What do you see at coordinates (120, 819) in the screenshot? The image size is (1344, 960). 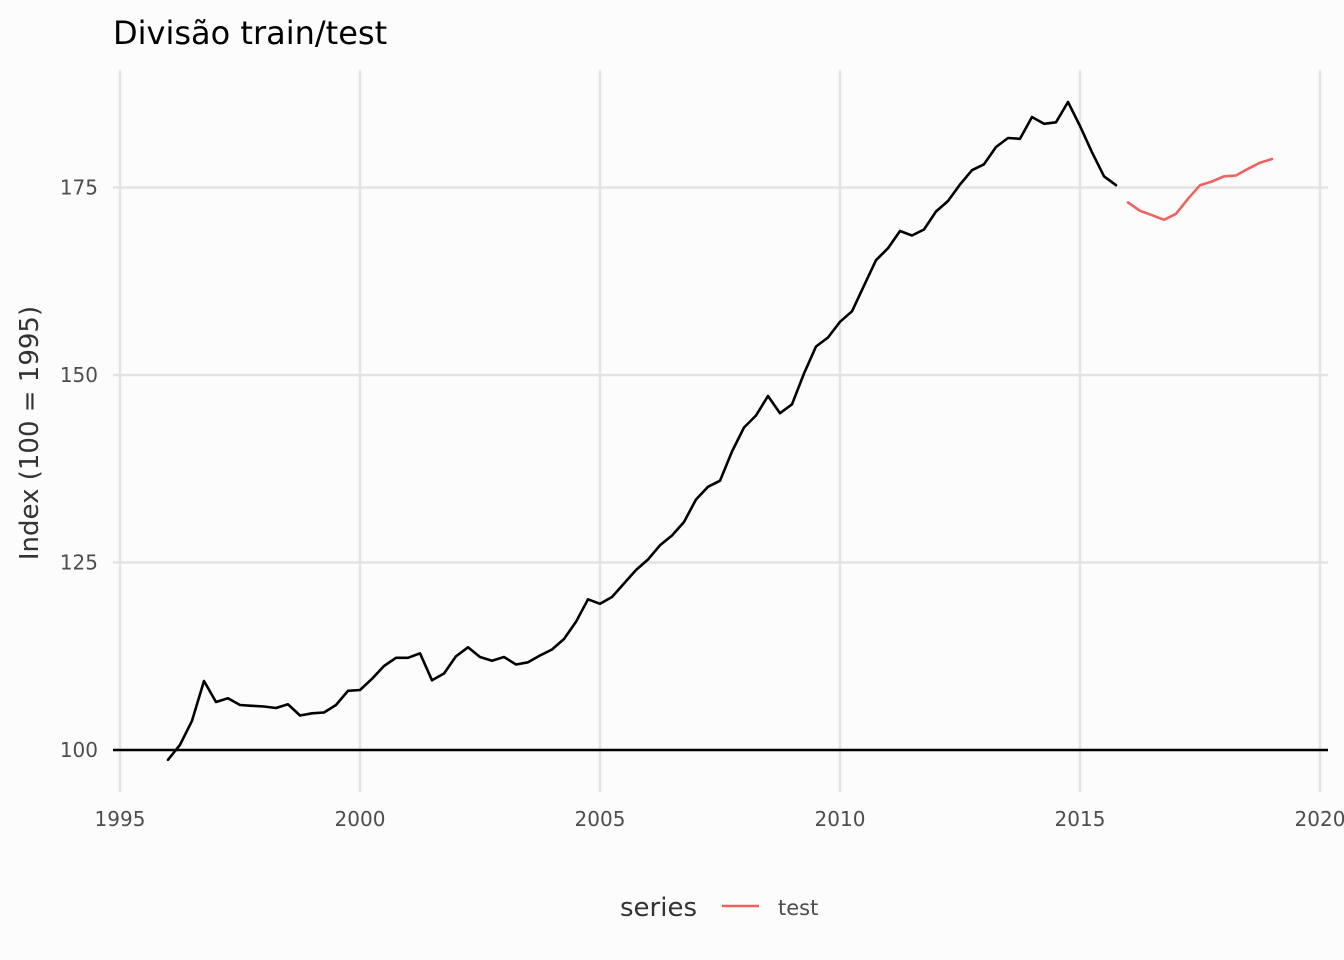 I see `x-tick-label-1995: 1995` at bounding box center [120, 819].